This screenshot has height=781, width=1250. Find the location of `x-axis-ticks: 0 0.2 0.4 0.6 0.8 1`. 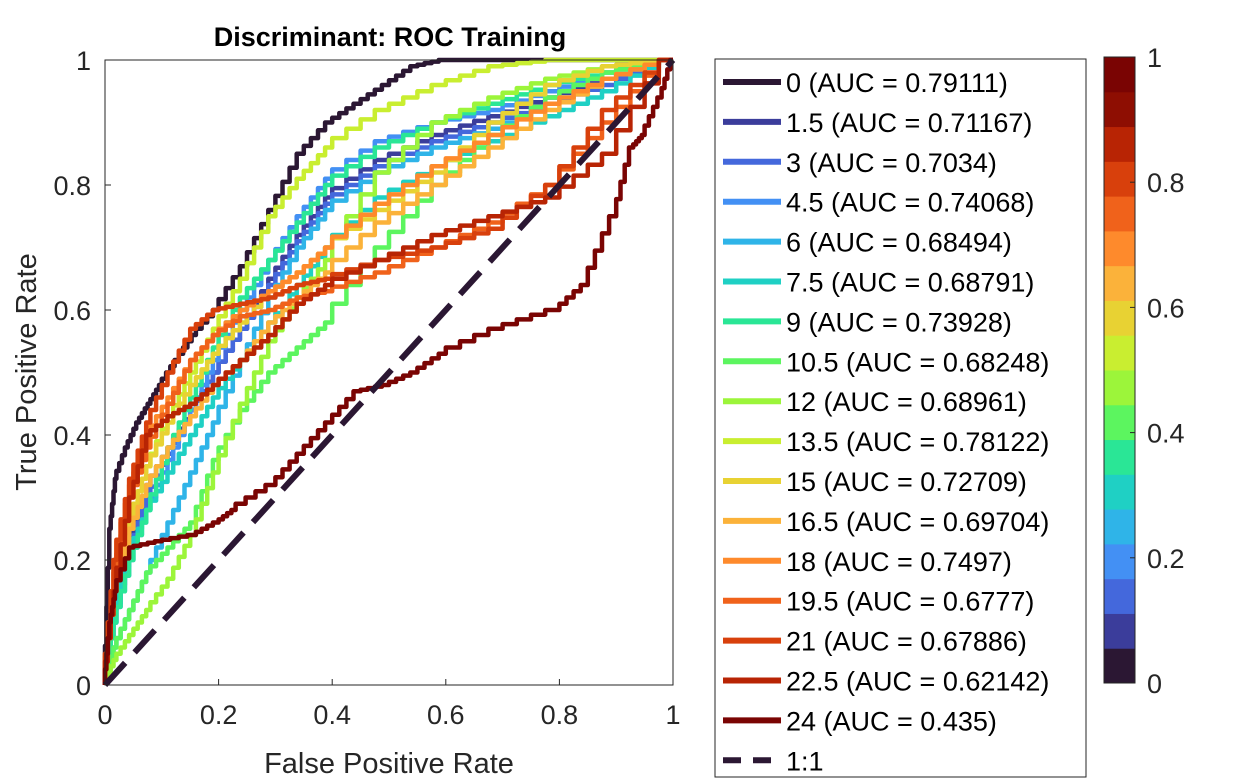

x-axis-ticks: 0 0.2 0.4 0.6 0.8 1 is located at coordinates (389, 704).